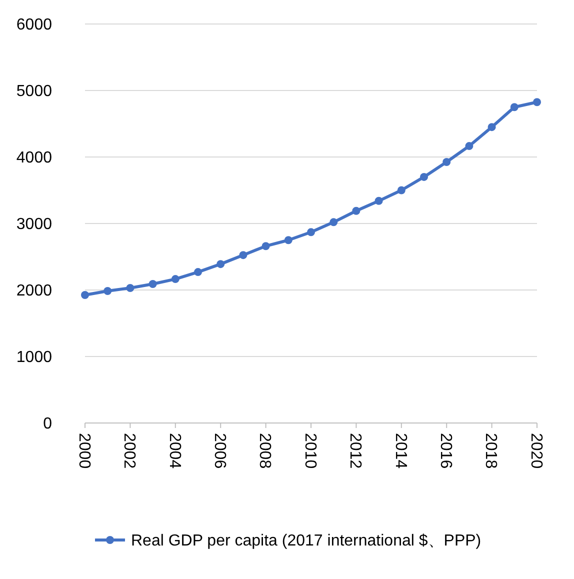 This screenshot has height=579, width=574. Describe the element at coordinates (535, 451) in the screenshot. I see `x-tick-label: 2020` at that location.